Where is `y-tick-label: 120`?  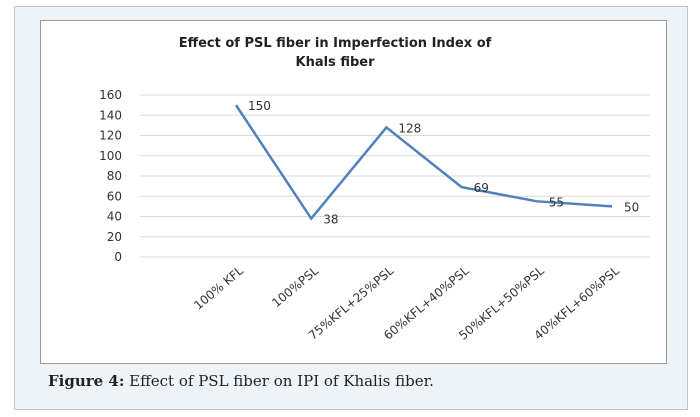 y-tick-label: 120 is located at coordinates (110, 136).